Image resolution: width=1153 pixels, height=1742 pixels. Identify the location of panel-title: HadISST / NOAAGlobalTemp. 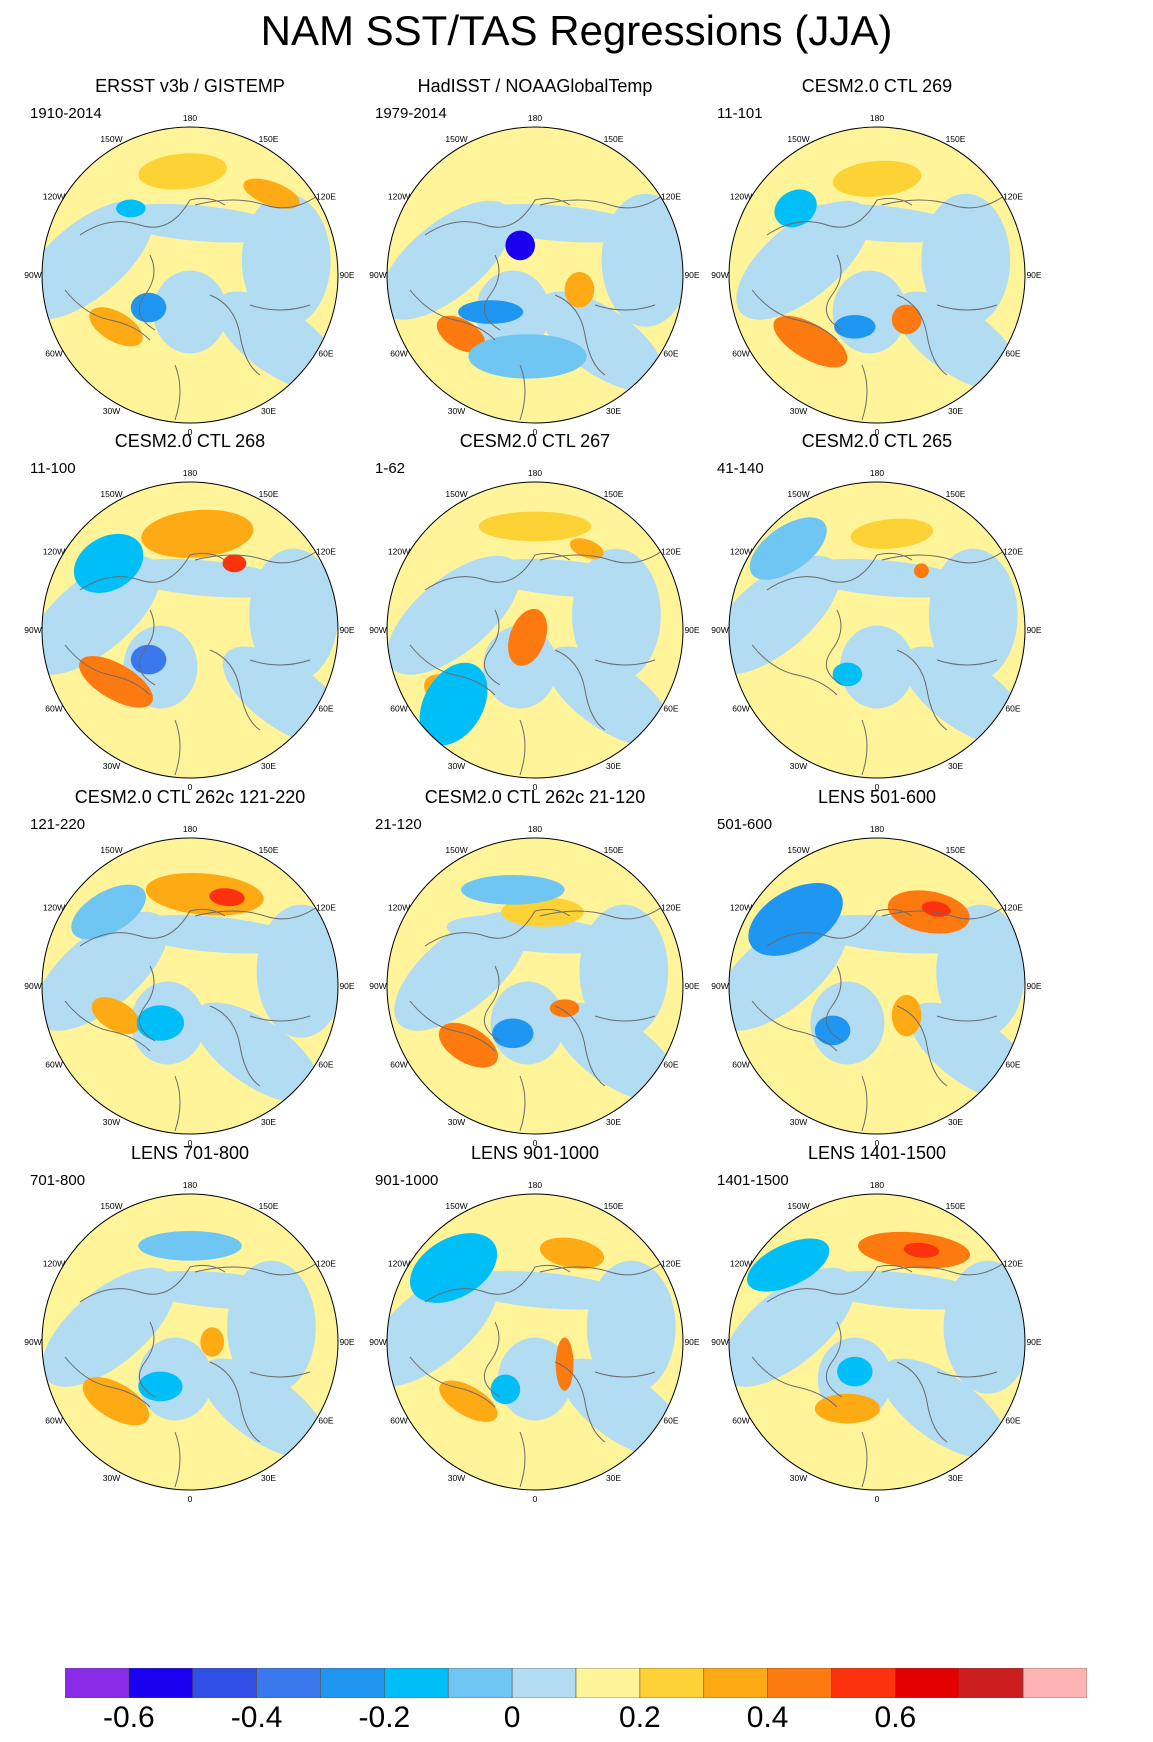
(535, 86).